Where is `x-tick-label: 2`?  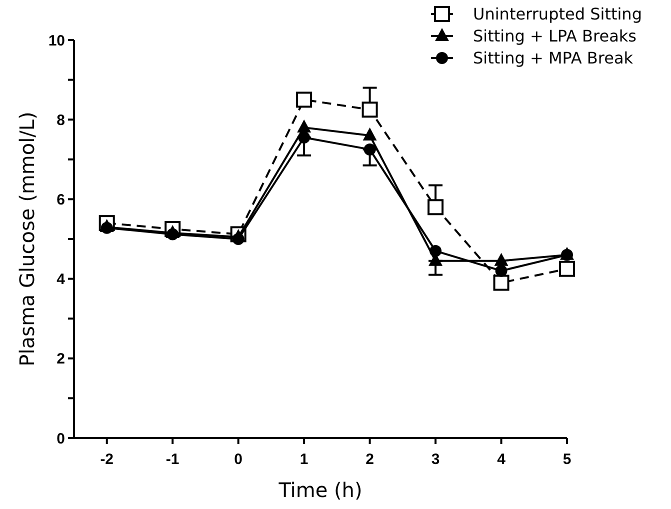 x-tick-label: 2 is located at coordinates (370, 459).